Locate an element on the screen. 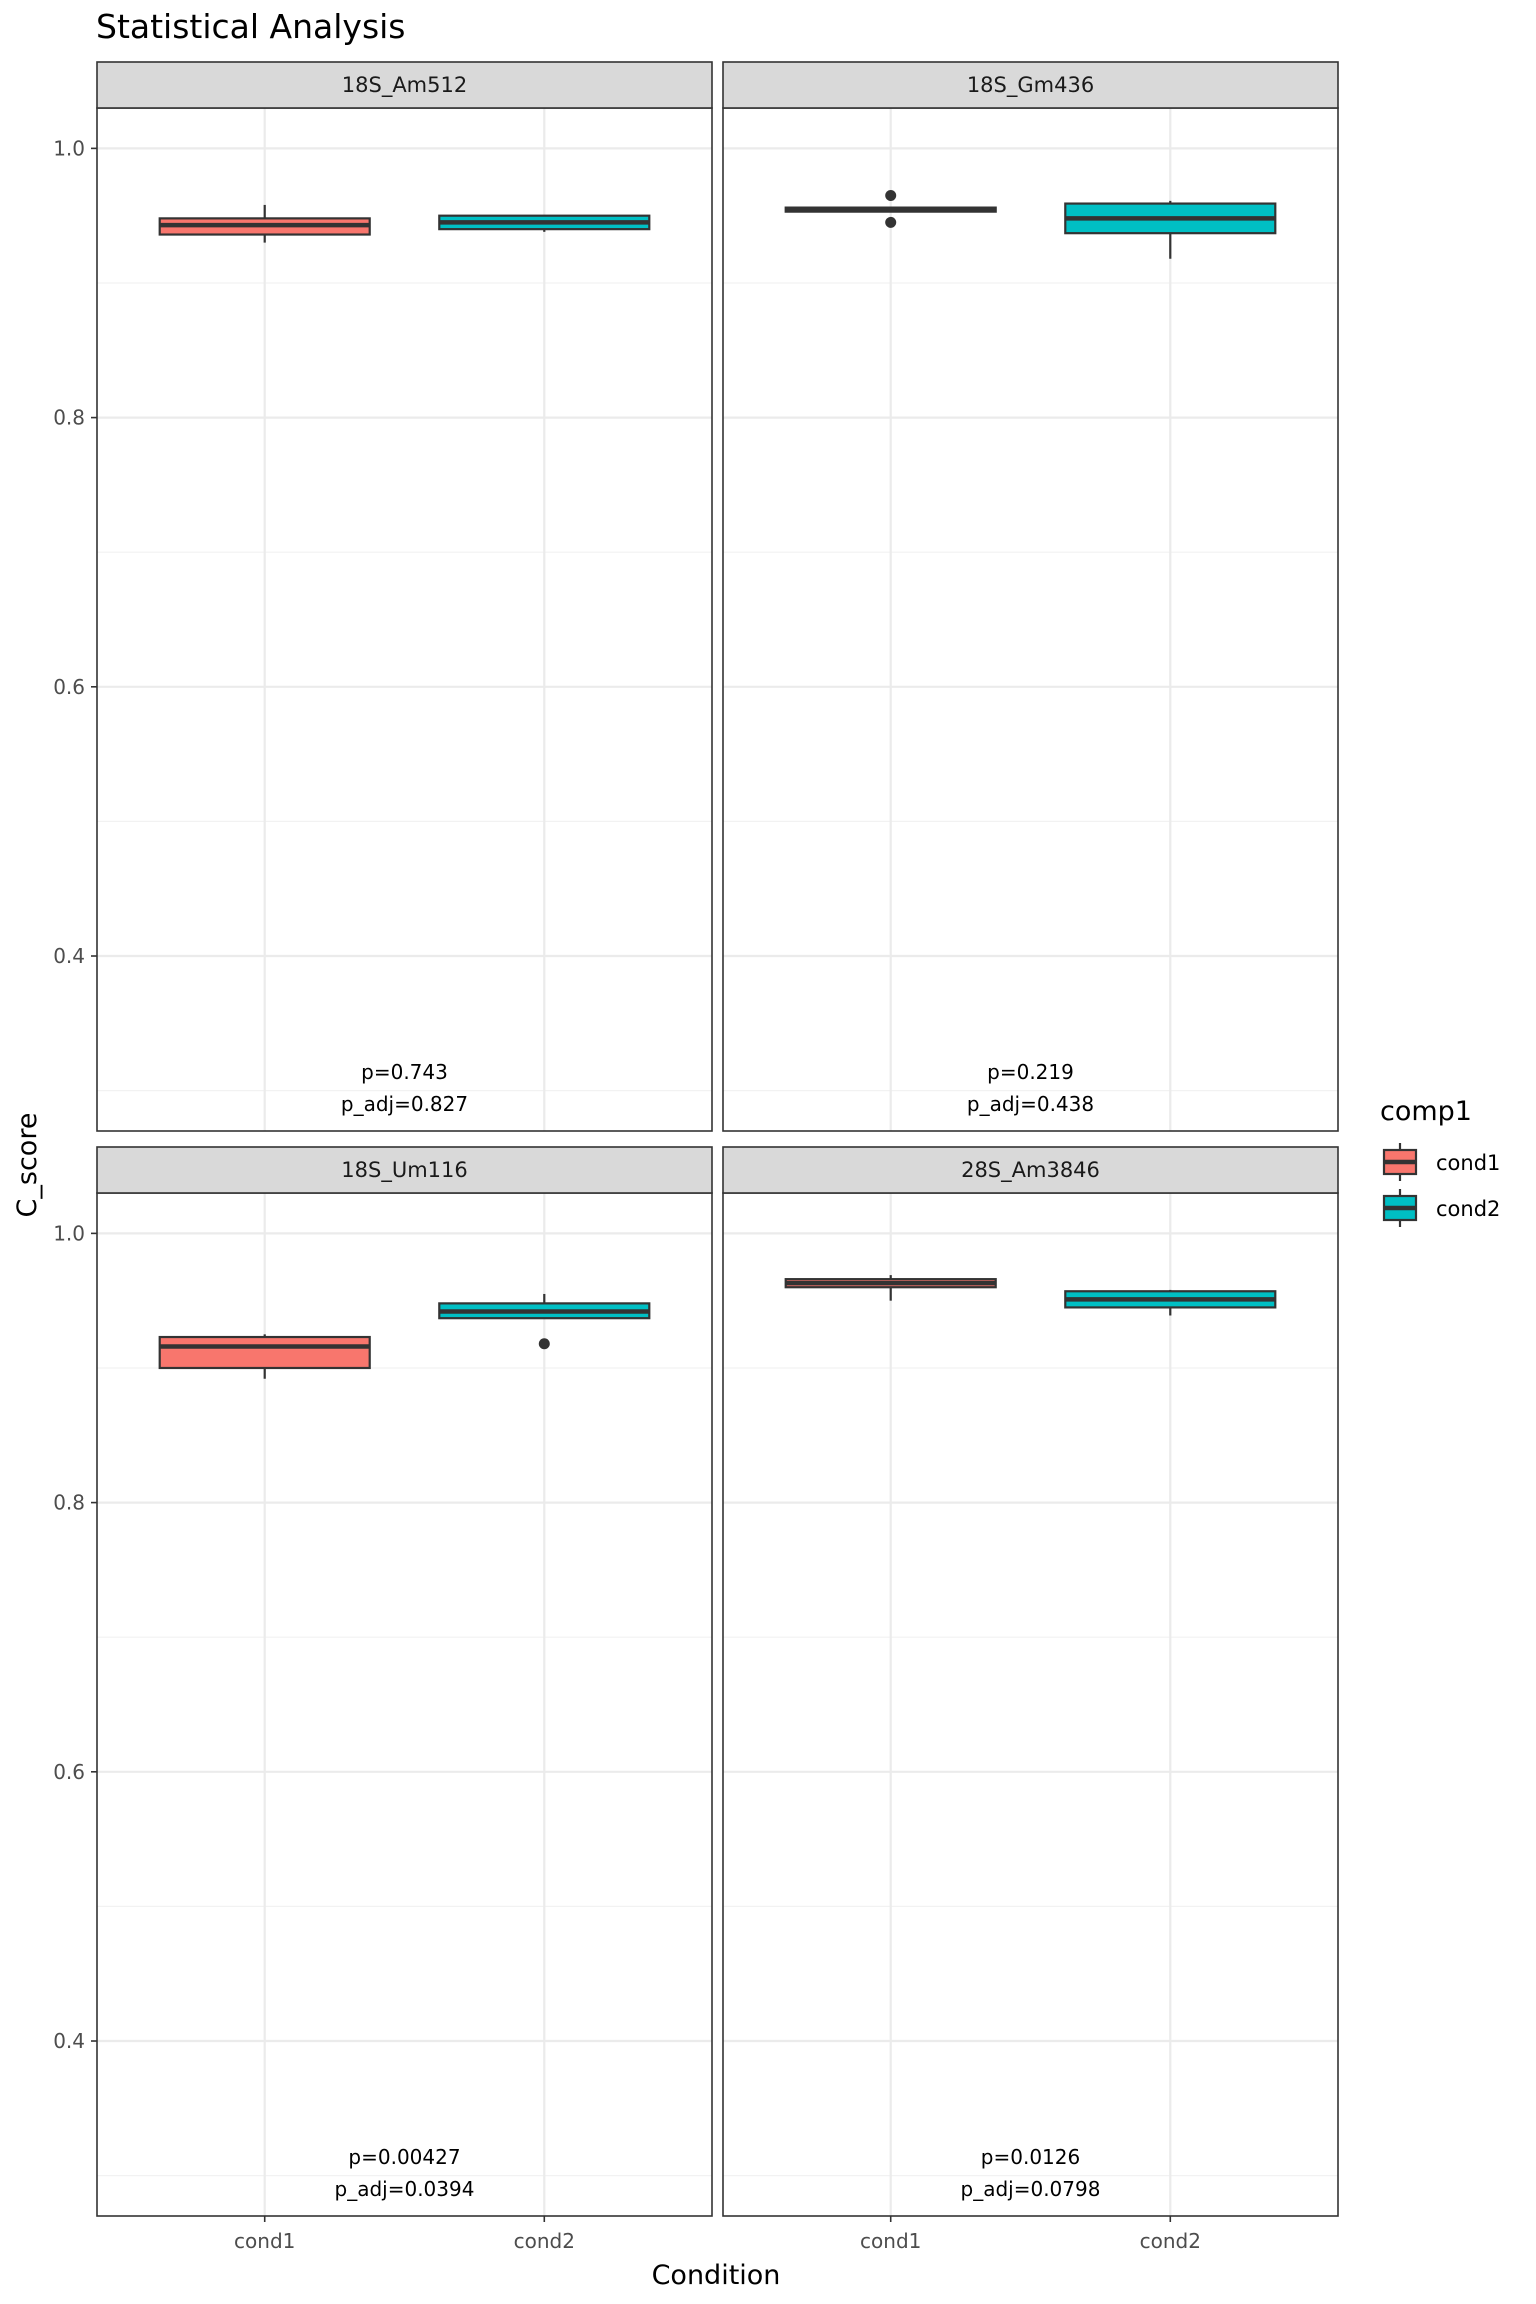 This screenshot has width=1536, height=2304. facet-strip-label: 18S_Gm436 is located at coordinates (1030, 85).